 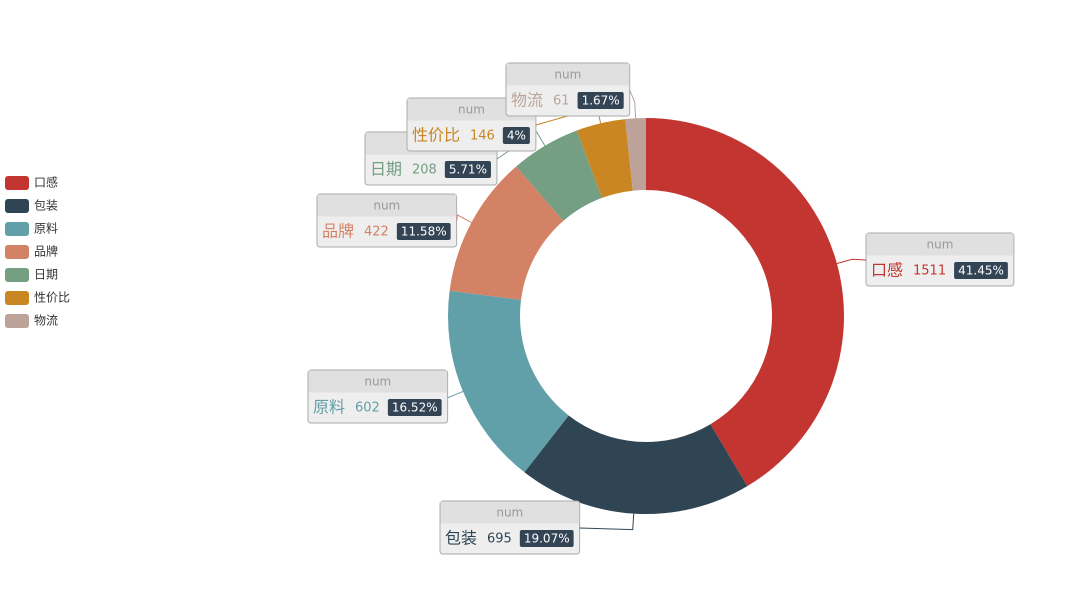 I want to click on percent-label: 11.58%, so click(x=424, y=232).